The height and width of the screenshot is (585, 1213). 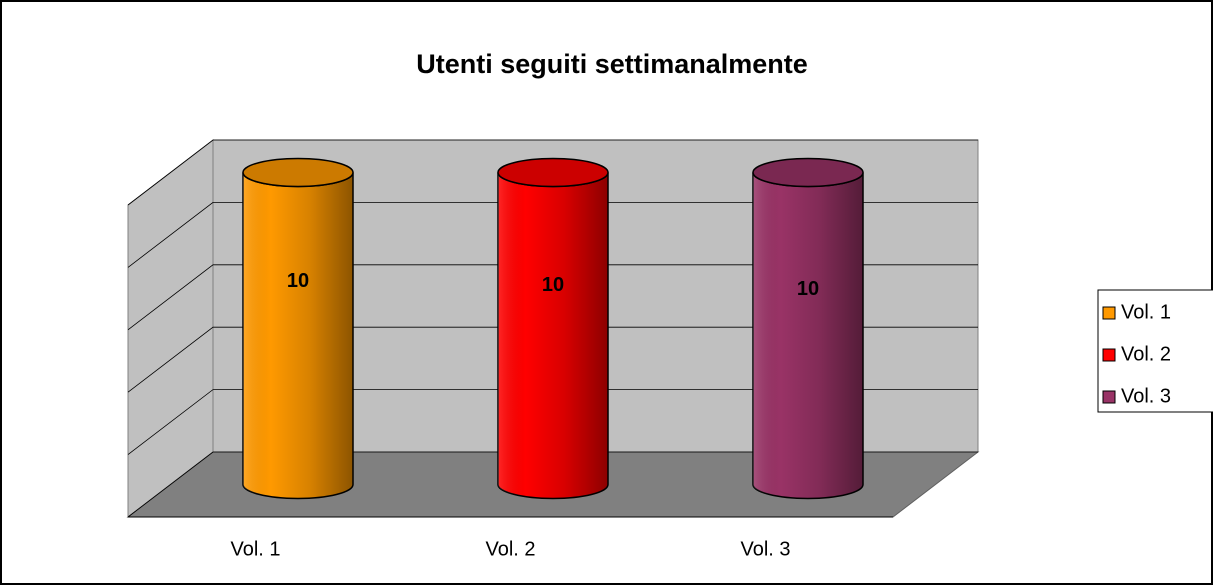 What do you see at coordinates (170, 328) in the screenshot?
I see `side-wall` at bounding box center [170, 328].